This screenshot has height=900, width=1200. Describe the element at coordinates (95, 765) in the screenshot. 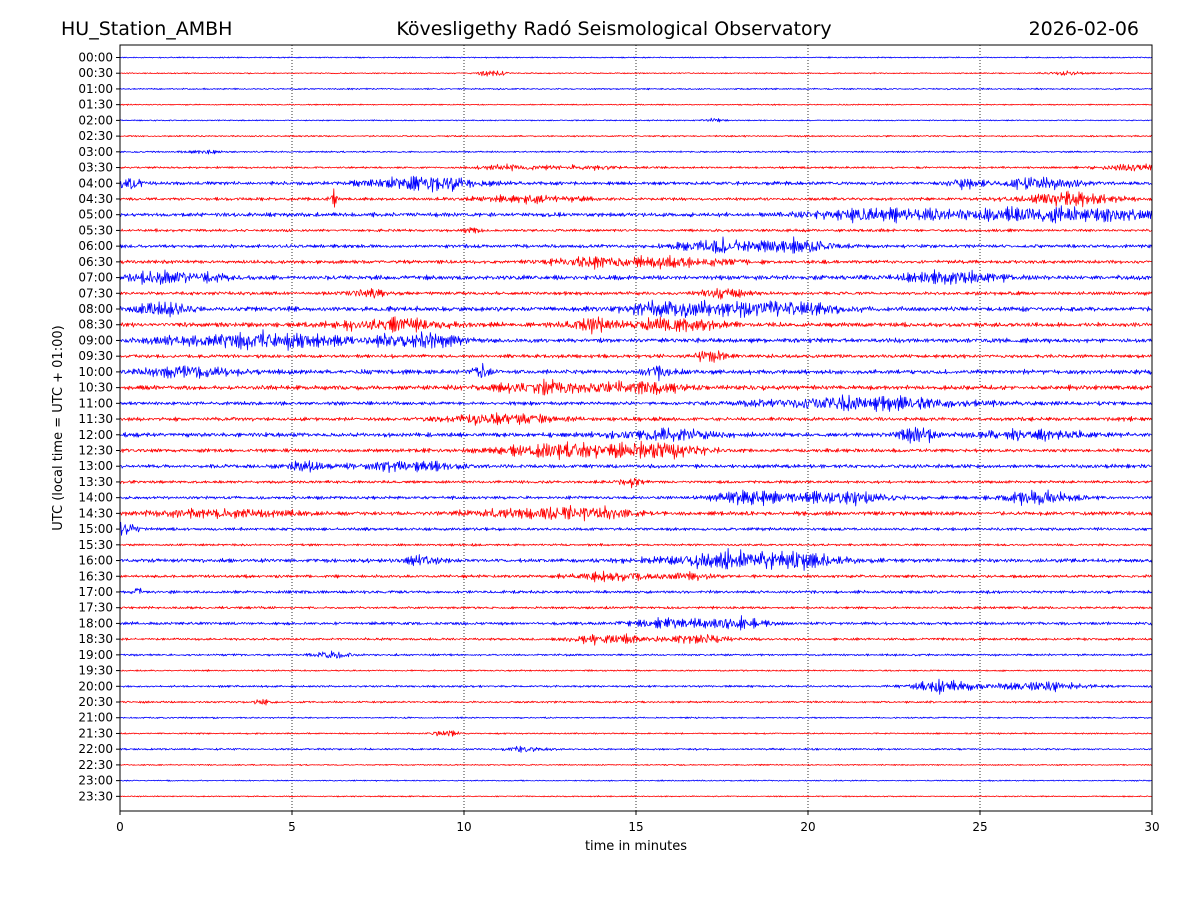

I see `y-tick-label: 22:30` at that location.